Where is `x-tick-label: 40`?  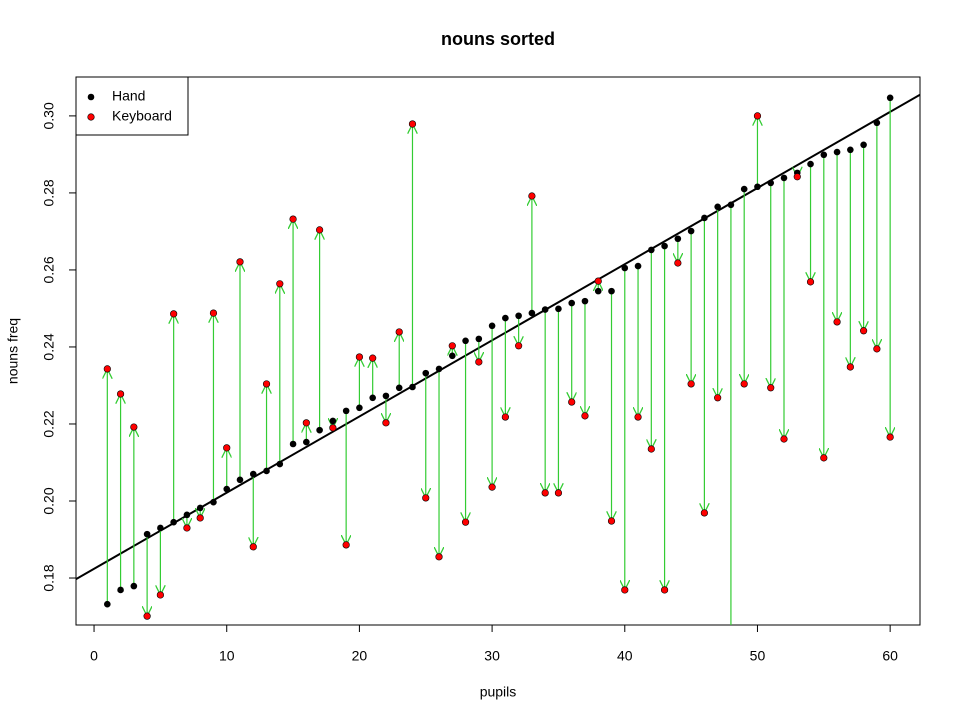
x-tick-label: 40 is located at coordinates (625, 656).